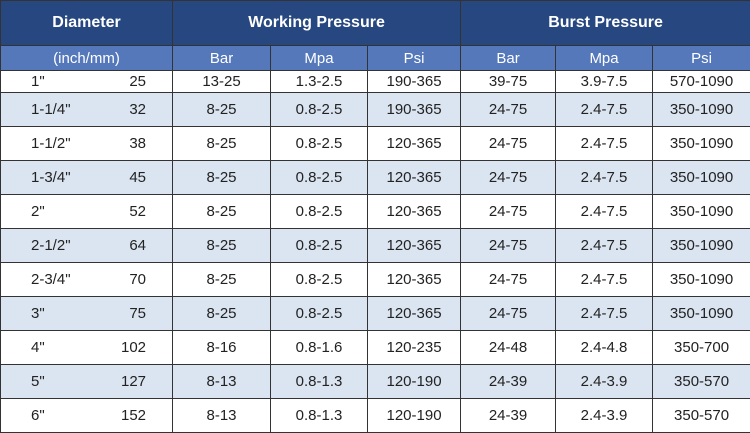 The height and width of the screenshot is (433, 750). I want to click on sub-header-row: (inch/mm) Bar Mpa Psi Bar Mpa Psi, so click(375, 58).